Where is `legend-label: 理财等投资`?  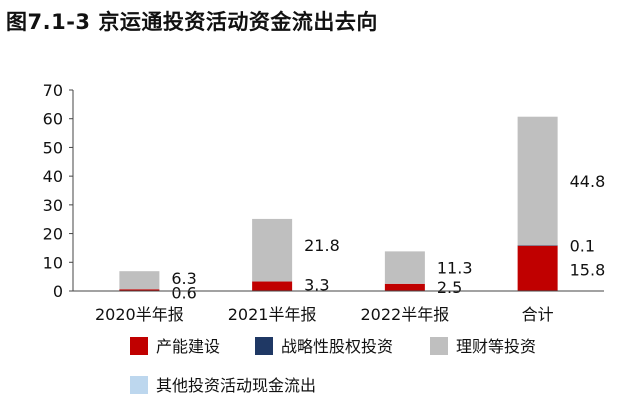 legend-label: 理财等投资 is located at coordinates (496, 346).